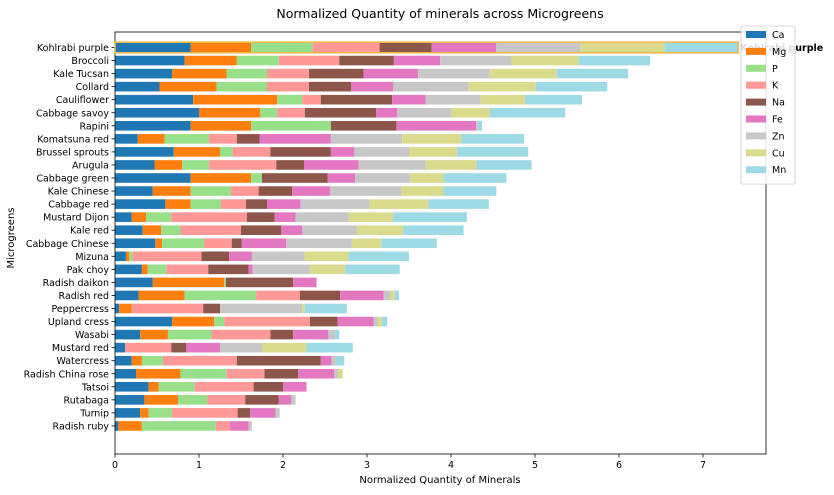 This screenshot has height=495, width=834. Describe the element at coordinates (88, 270) in the screenshot. I see `y-tick-label: Pak choy` at that location.